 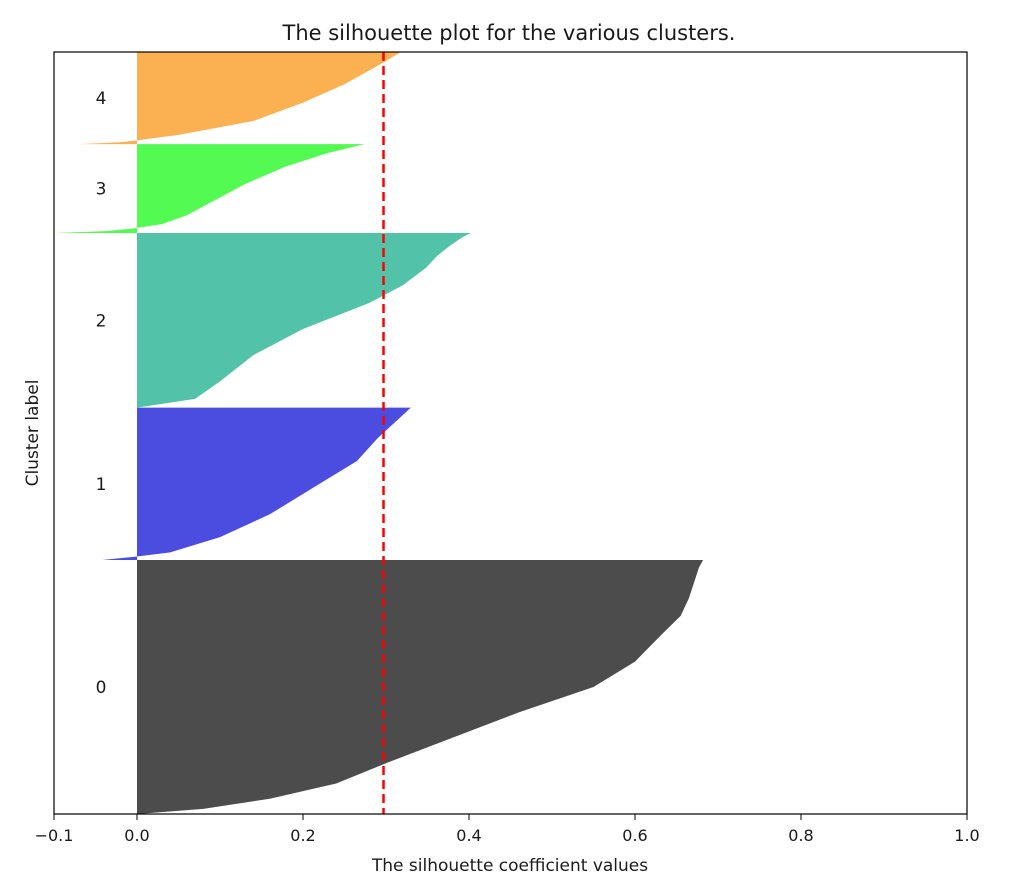 I want to click on x-axis-ticks: −0.1 0.0 0.2 0.4 0.6 0.8 1.0, so click(x=507, y=829).